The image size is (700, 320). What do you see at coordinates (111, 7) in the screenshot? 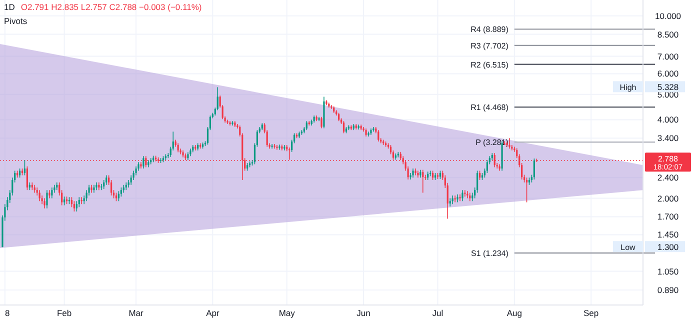
I see `annotation: O2.791 H2.835 L2.757 C2.788 −0.003 (−0.11%)` at bounding box center [111, 7].